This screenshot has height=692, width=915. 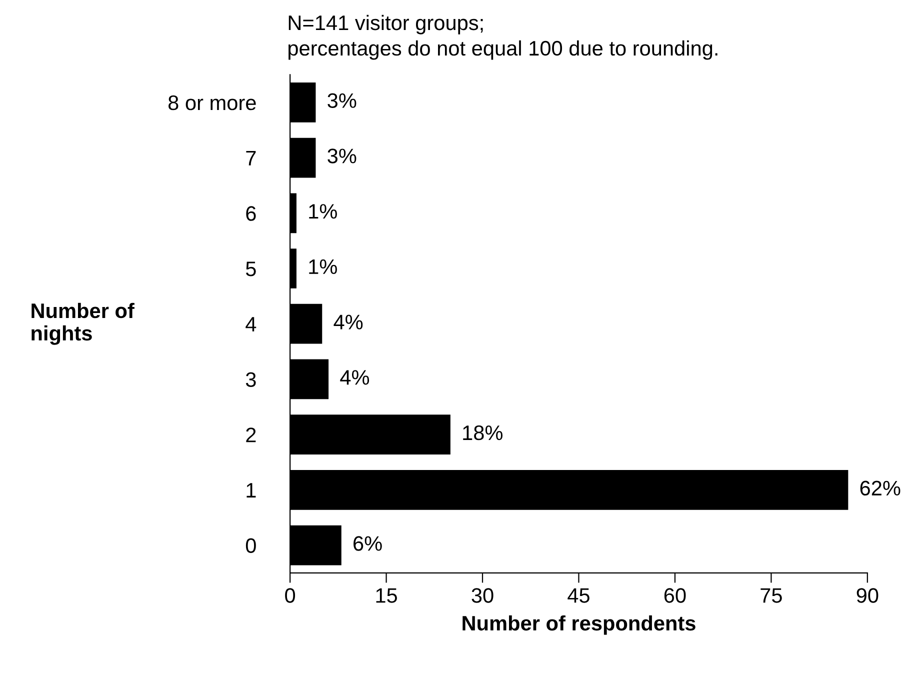 I want to click on y-tick-label: 1, so click(x=251, y=490).